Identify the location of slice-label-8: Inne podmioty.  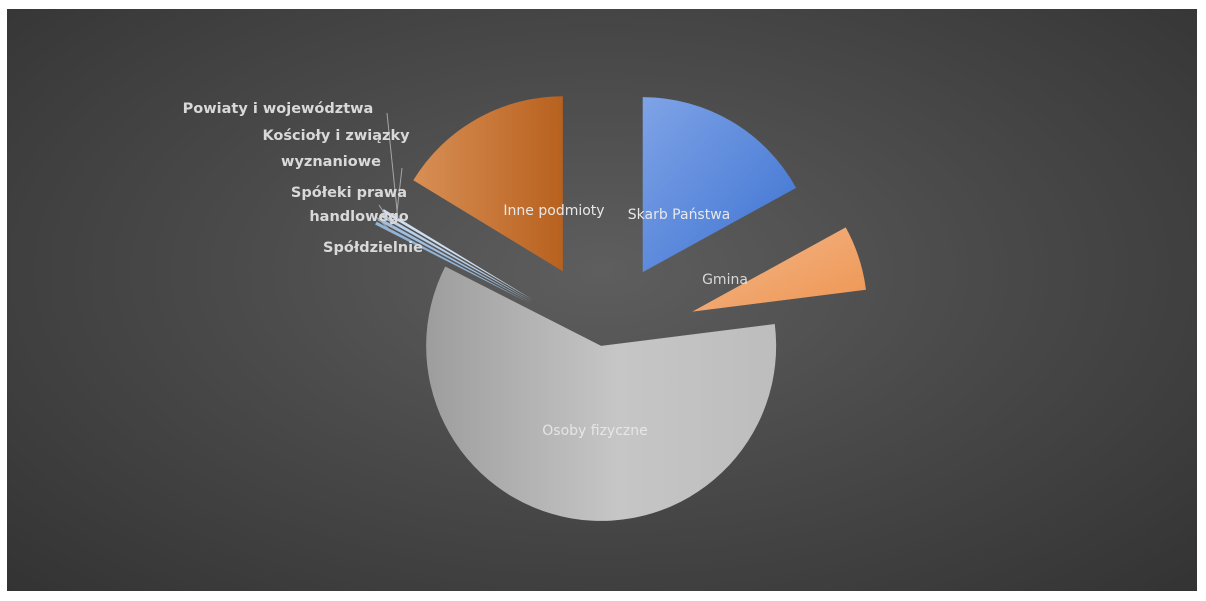
(553, 211).